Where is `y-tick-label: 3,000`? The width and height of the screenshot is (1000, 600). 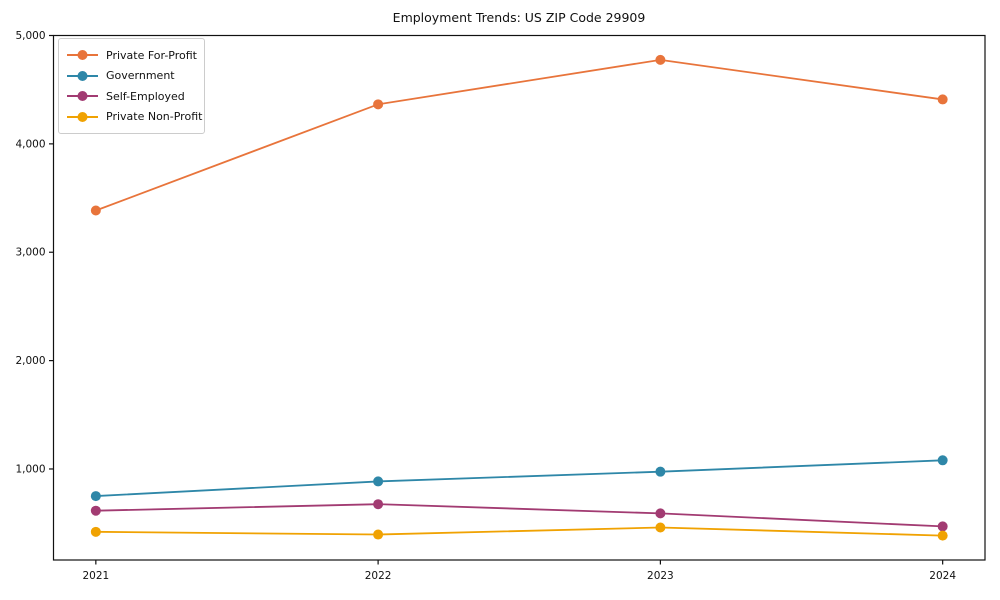
y-tick-label: 3,000 is located at coordinates (30, 253).